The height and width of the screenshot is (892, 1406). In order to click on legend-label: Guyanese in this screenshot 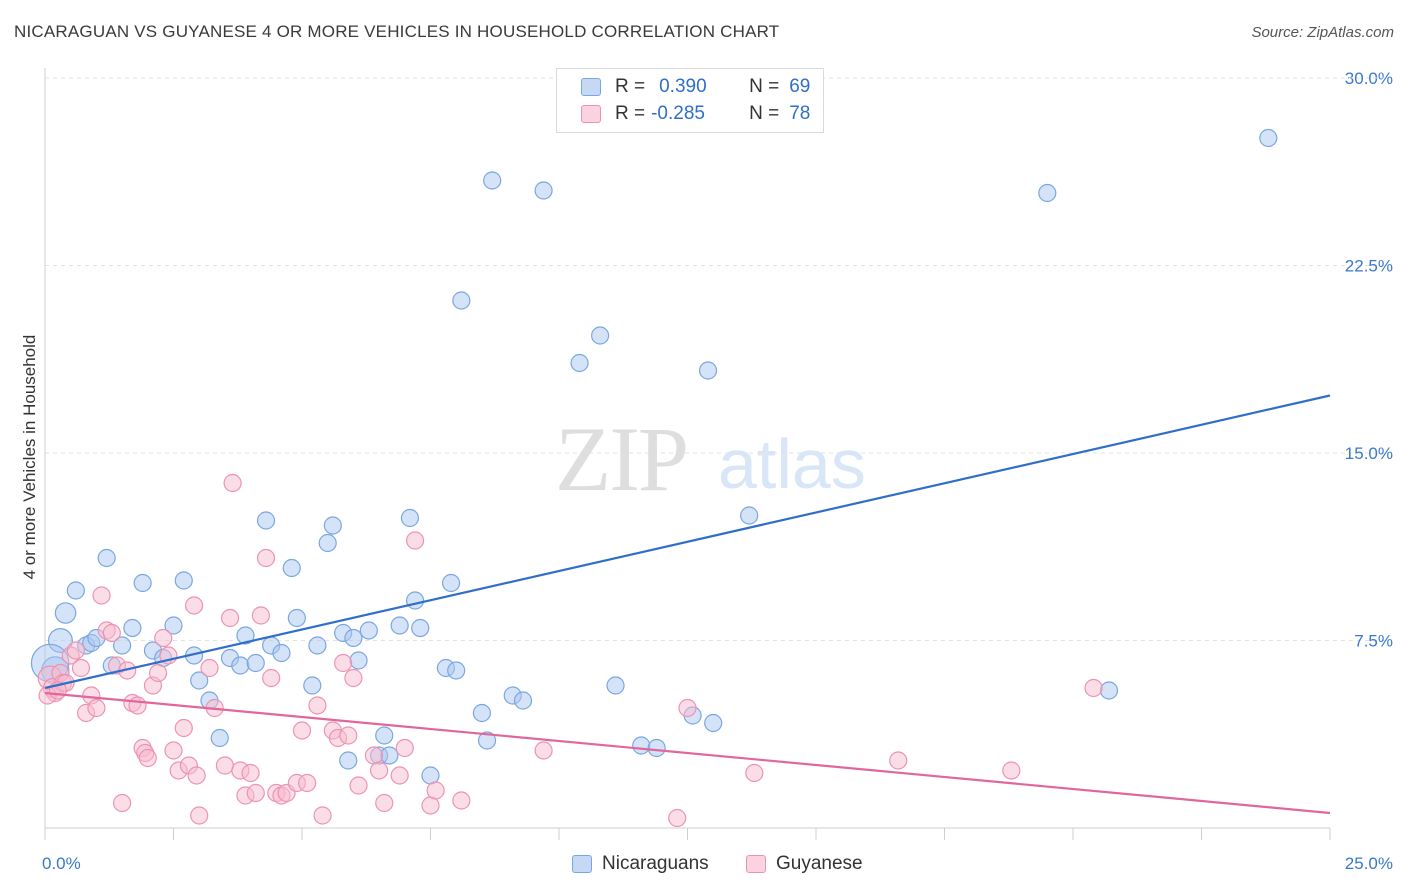, I will do `click(819, 863)`.